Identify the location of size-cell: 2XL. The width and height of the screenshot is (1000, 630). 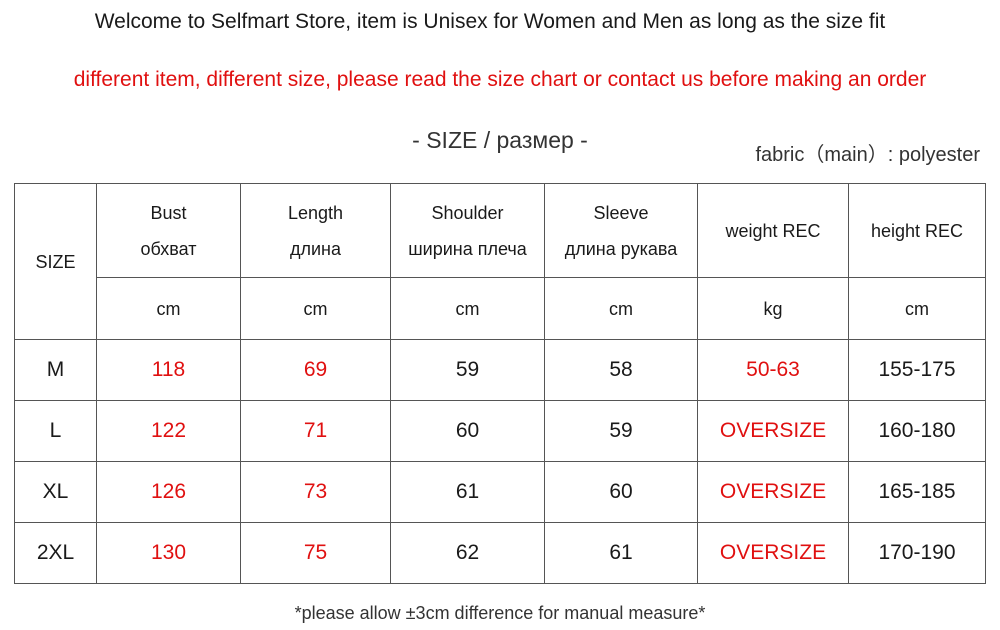
(55, 553).